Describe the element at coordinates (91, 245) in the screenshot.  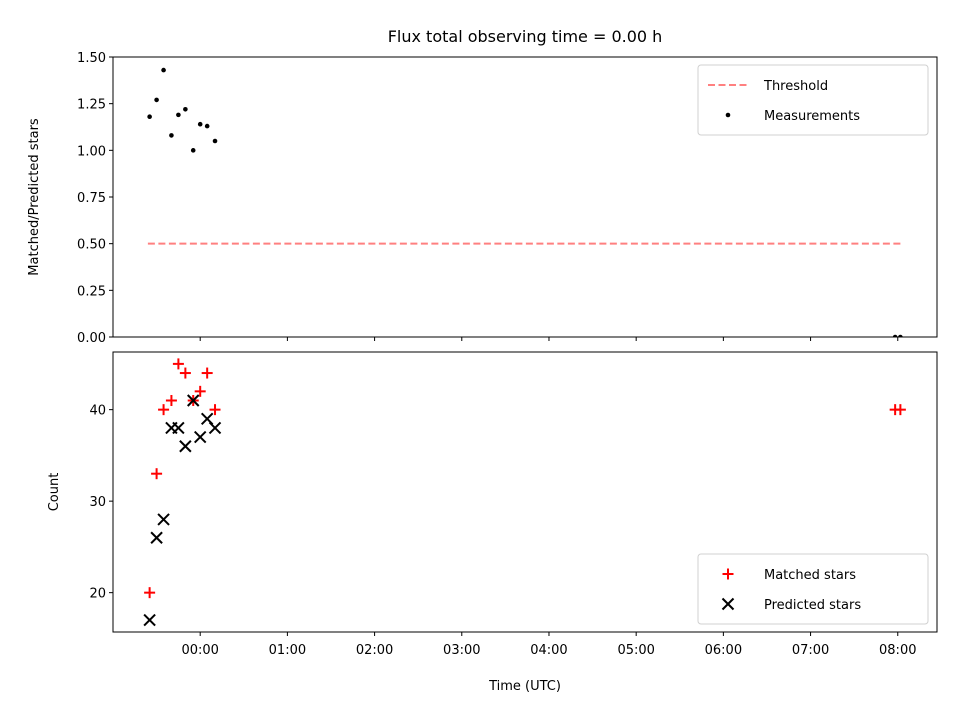
I see `top-y-tick-label-2: 0.50` at that location.